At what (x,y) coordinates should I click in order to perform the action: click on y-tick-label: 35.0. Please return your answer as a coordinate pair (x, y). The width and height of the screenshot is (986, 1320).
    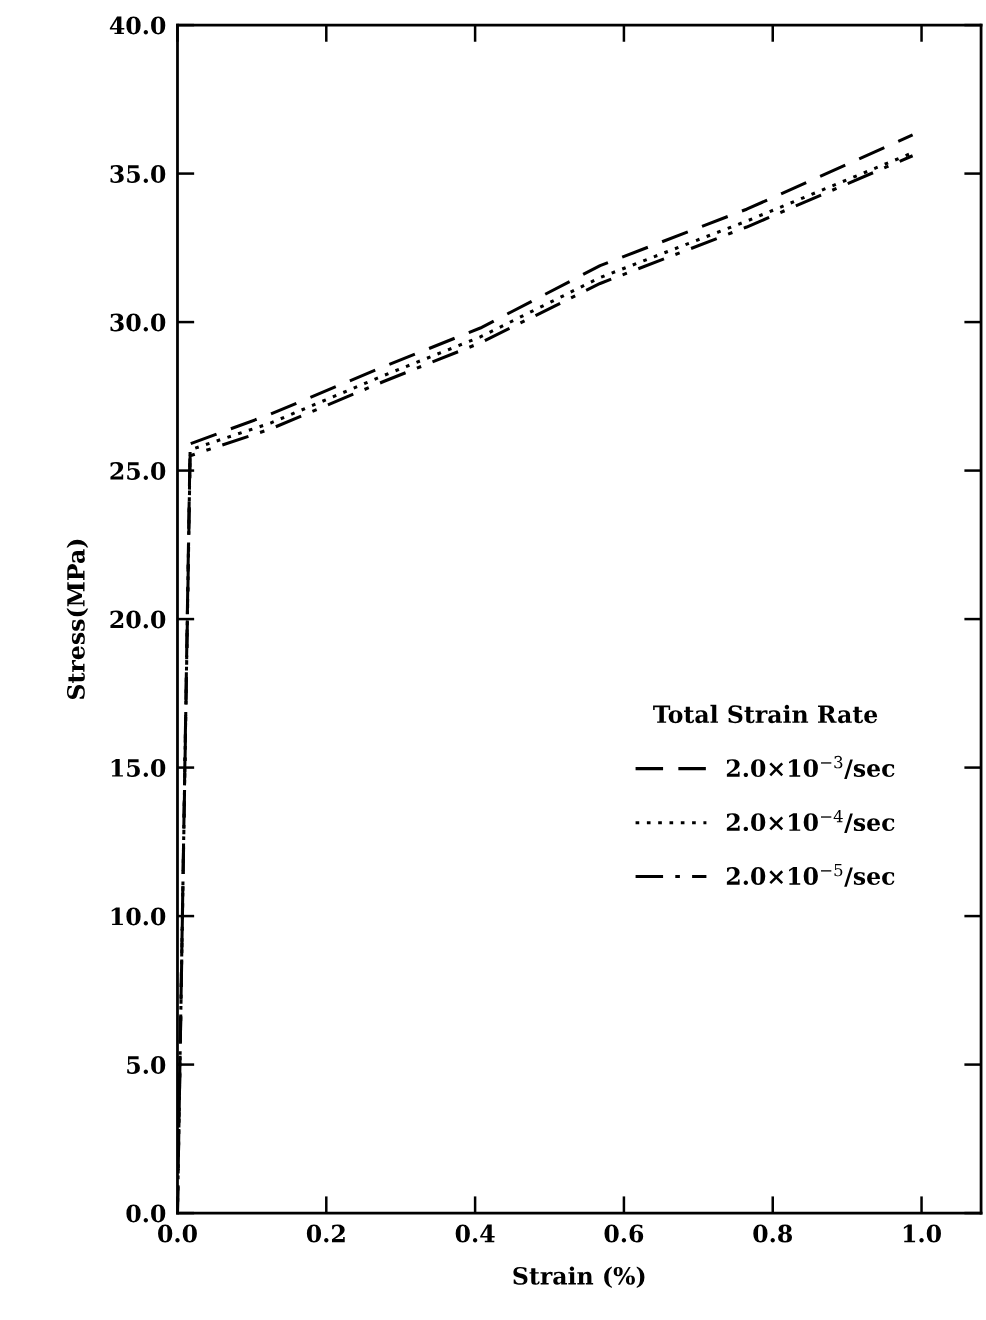
    Looking at the image, I should click on (138, 174).